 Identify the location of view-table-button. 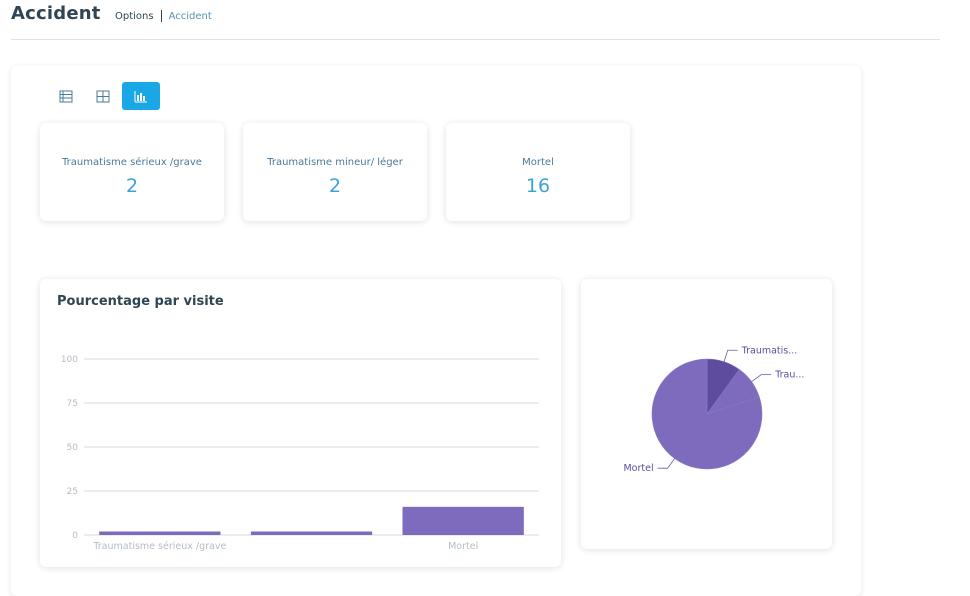
(103, 96).